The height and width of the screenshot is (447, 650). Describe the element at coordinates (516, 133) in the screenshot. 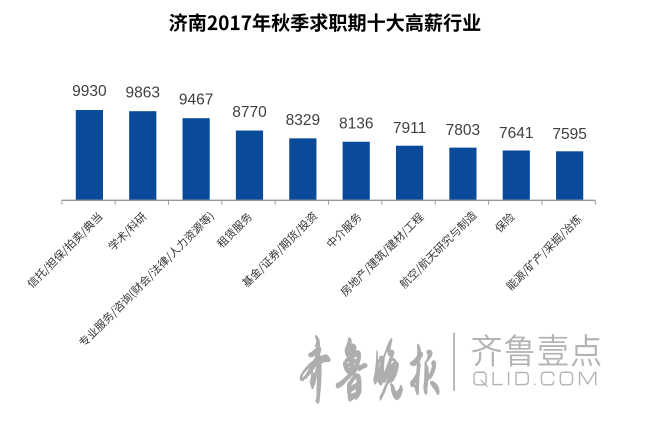

I see `svg-text: 7641` at that location.